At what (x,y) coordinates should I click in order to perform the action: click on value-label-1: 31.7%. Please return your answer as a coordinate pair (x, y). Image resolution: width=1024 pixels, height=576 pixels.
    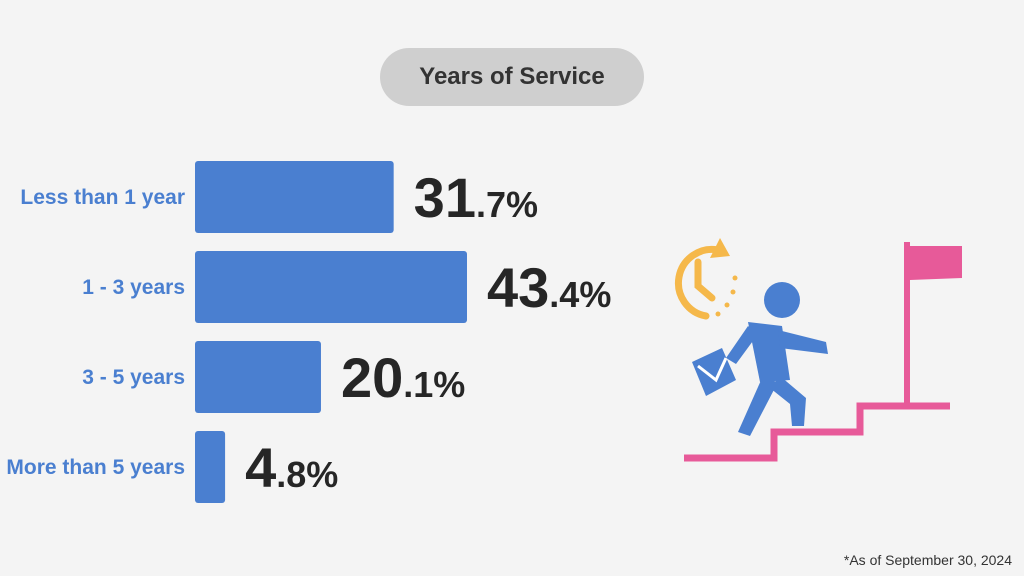
    Looking at the image, I should click on (476, 197).